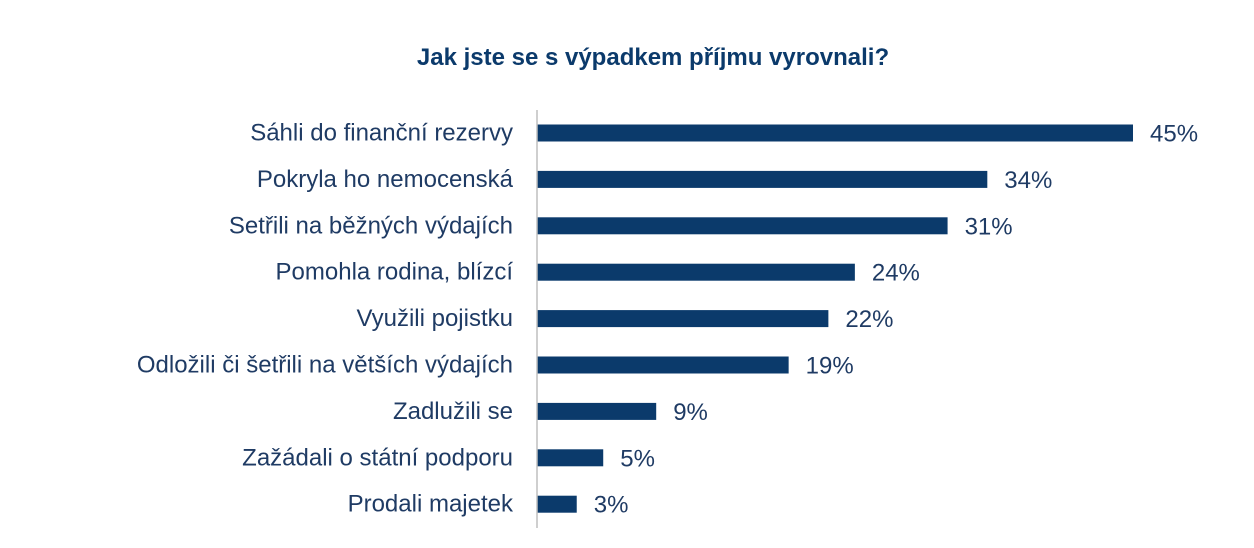 The width and height of the screenshot is (1254, 548). What do you see at coordinates (434, 318) in the screenshot?
I see `category-label: Využili pojistku` at bounding box center [434, 318].